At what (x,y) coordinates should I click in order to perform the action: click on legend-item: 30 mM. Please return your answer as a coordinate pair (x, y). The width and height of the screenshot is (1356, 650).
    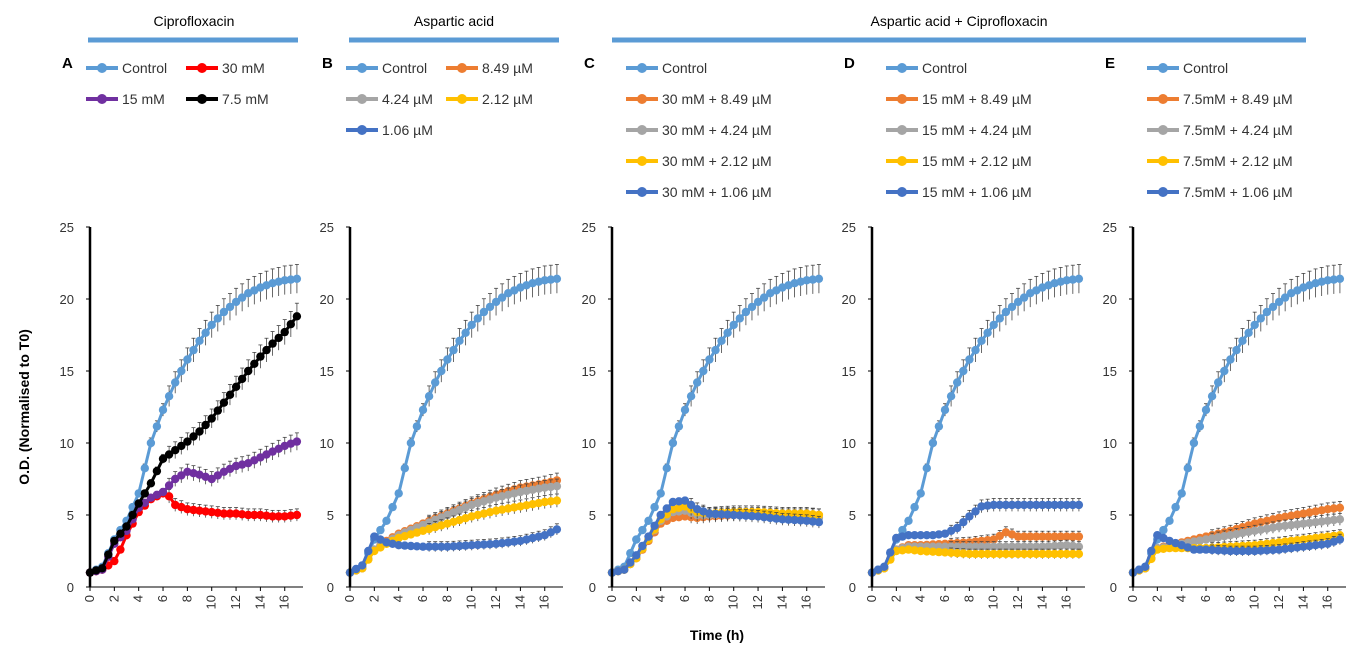
    Looking at the image, I should click on (225, 68).